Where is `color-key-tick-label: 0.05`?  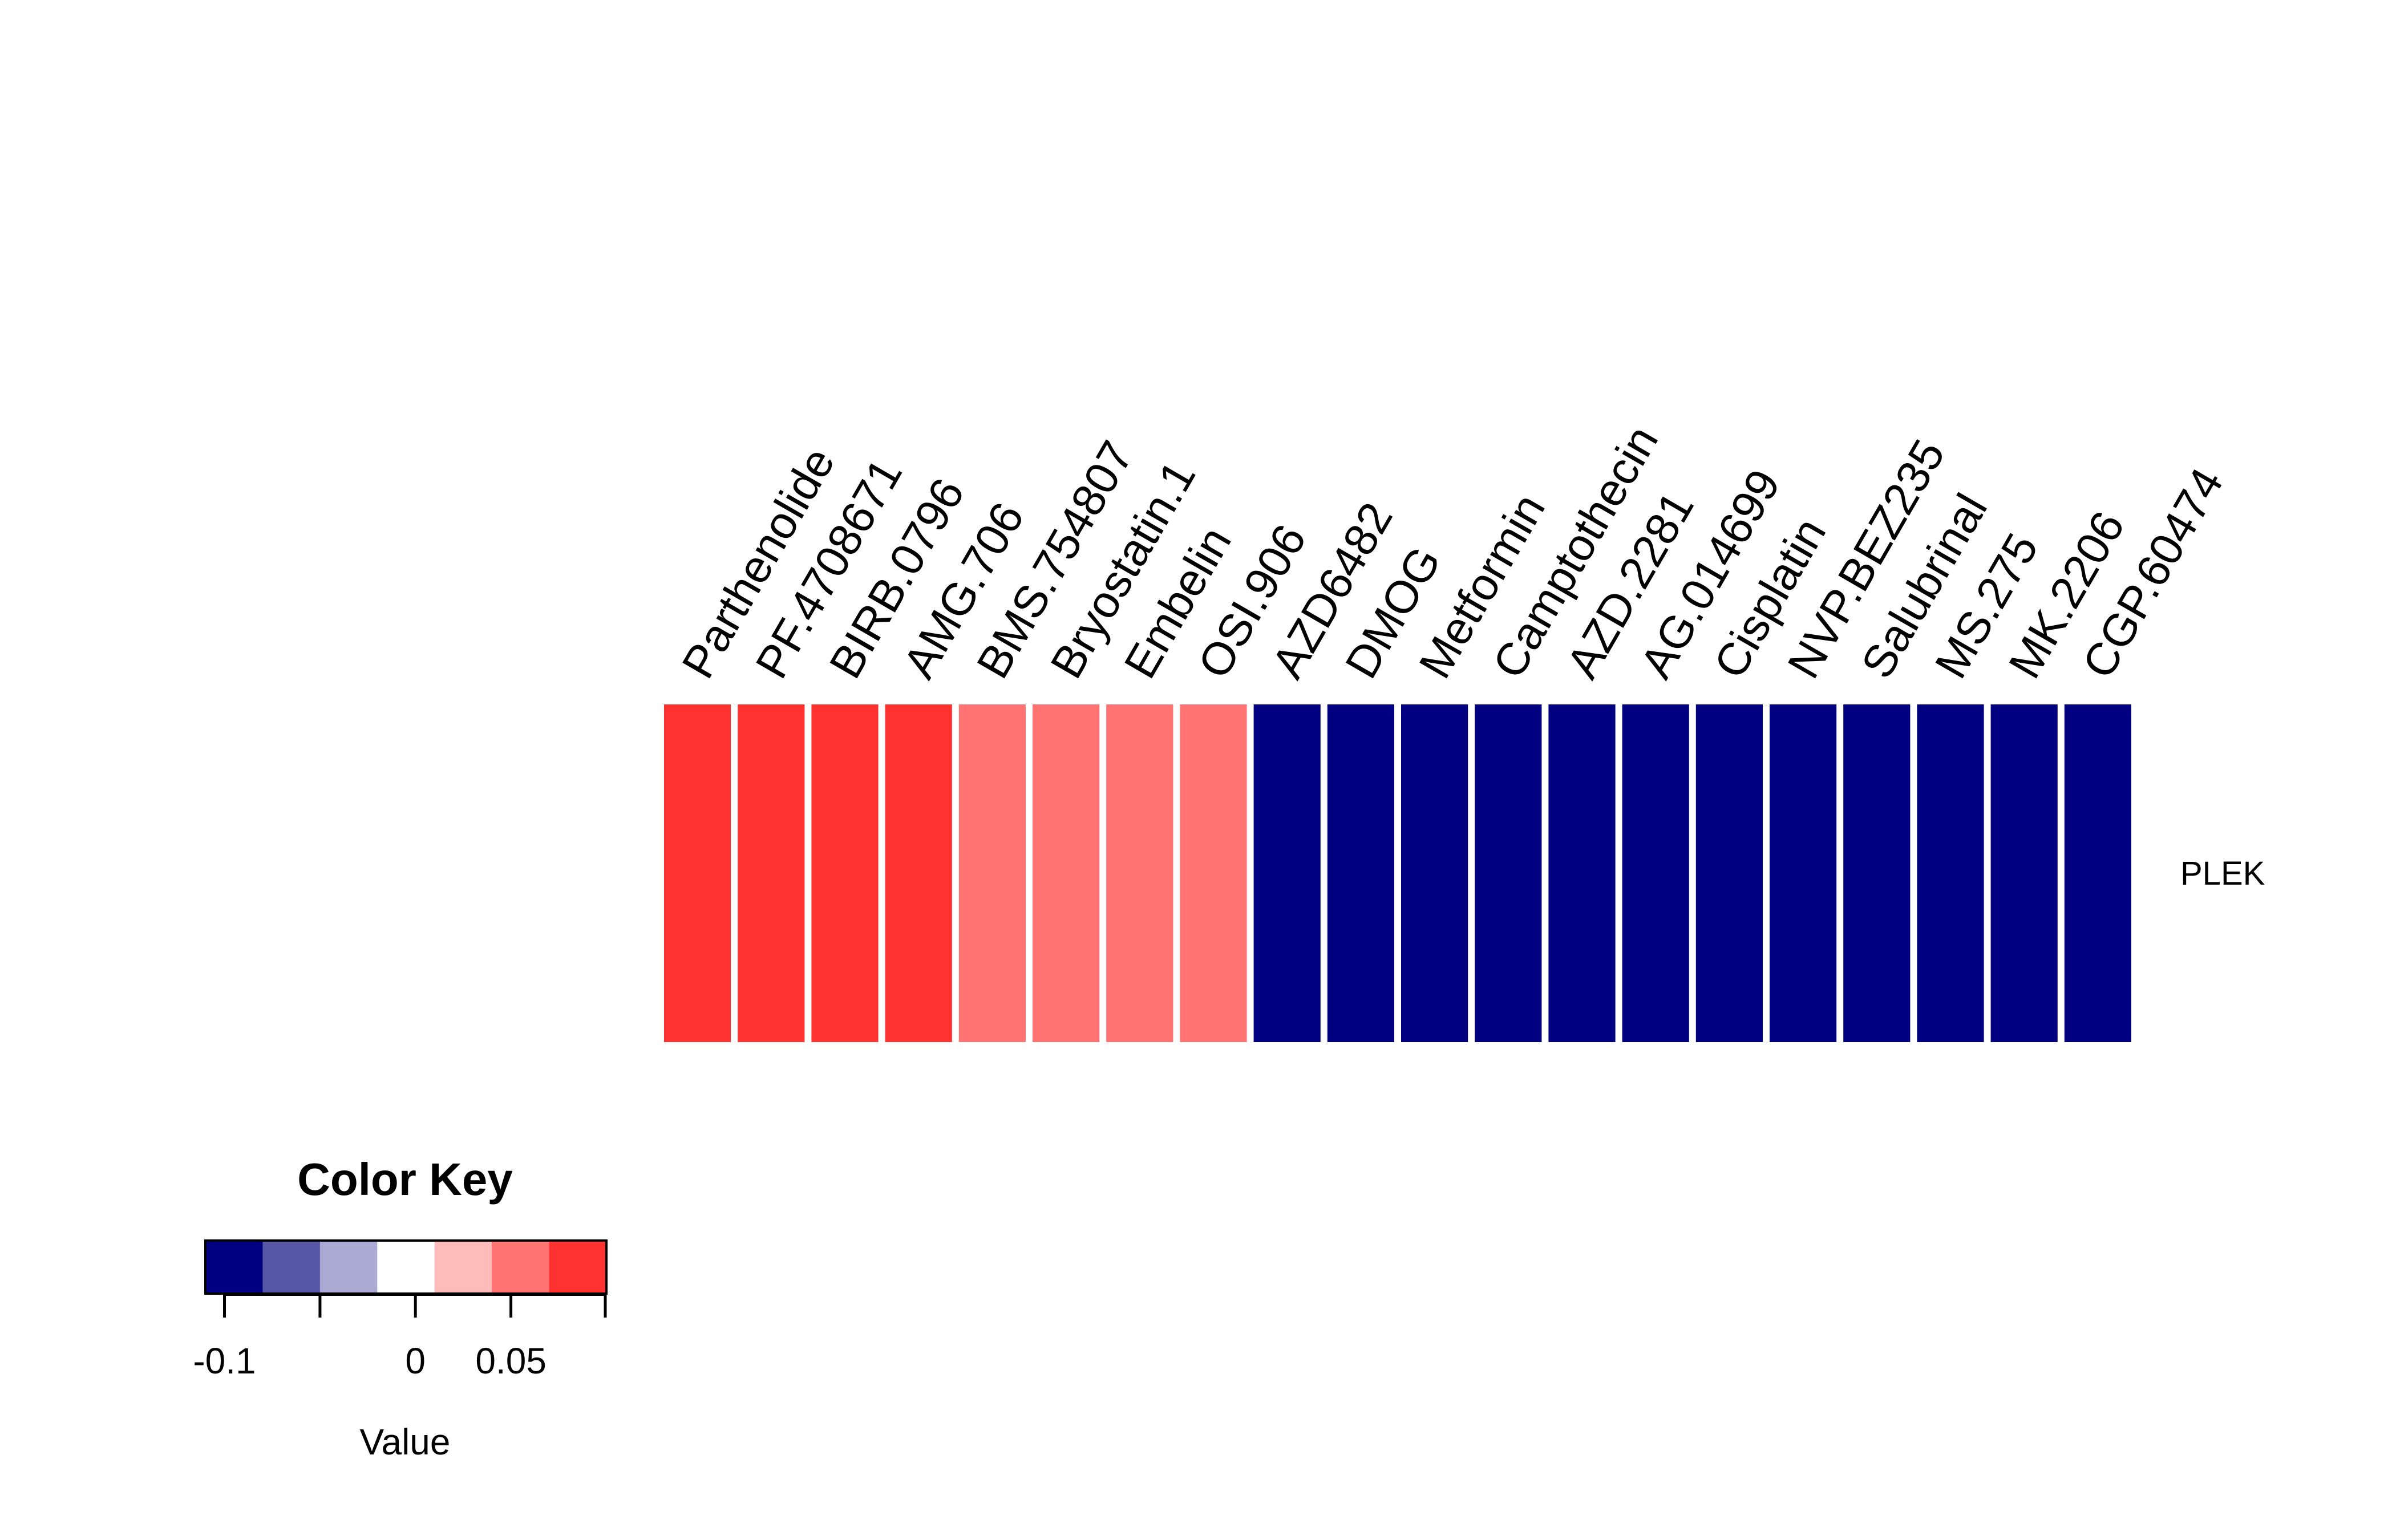
color-key-tick-label: 0.05 is located at coordinates (511, 1361).